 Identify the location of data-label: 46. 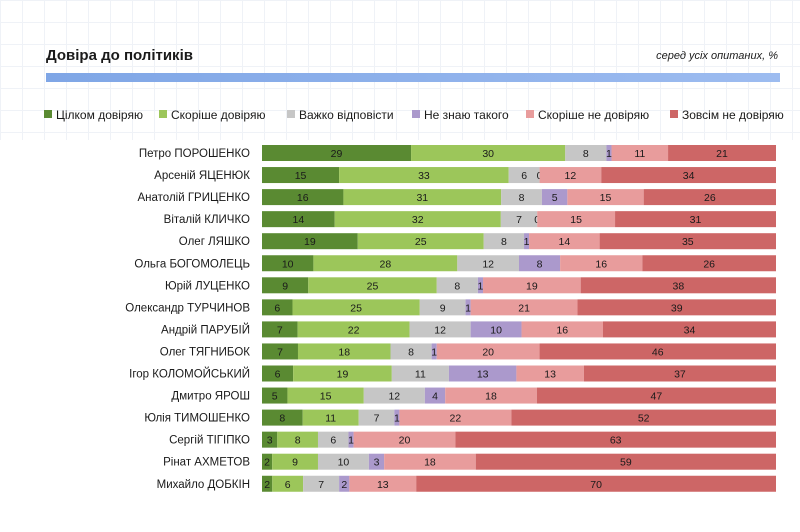
(658, 352).